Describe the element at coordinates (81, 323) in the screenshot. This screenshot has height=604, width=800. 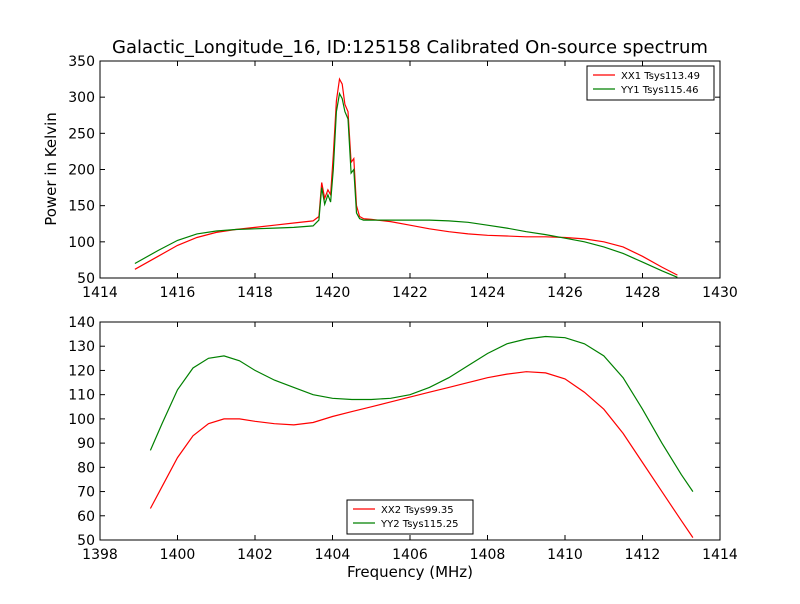
I see `y-tick-label: 140` at that location.